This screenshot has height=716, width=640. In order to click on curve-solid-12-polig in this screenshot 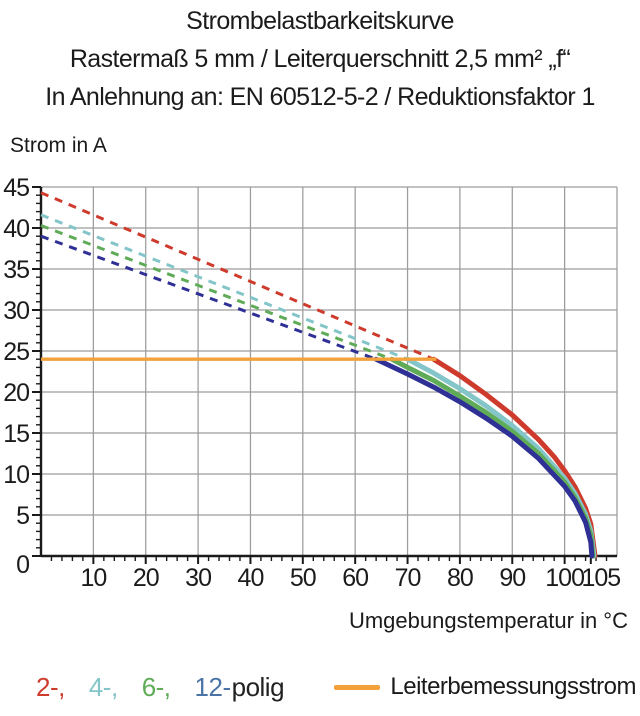, I will do `click(484, 457)`.